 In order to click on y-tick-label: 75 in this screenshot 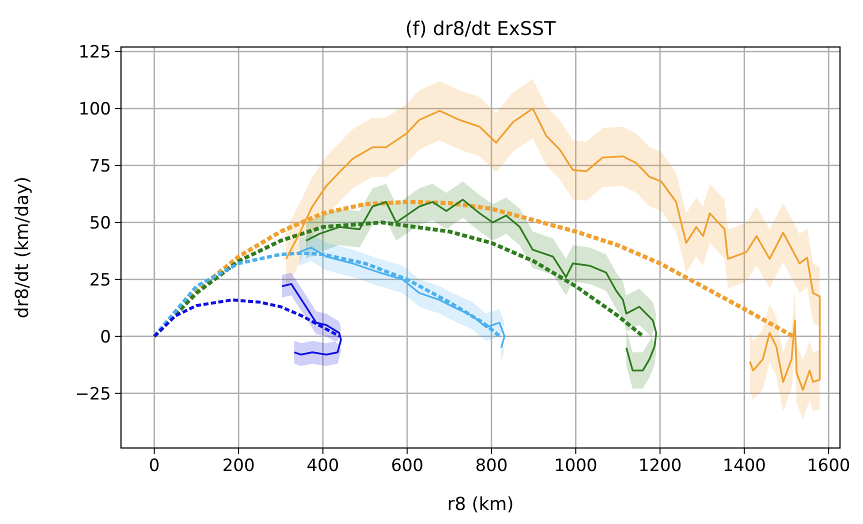, I will do `click(100, 166)`.